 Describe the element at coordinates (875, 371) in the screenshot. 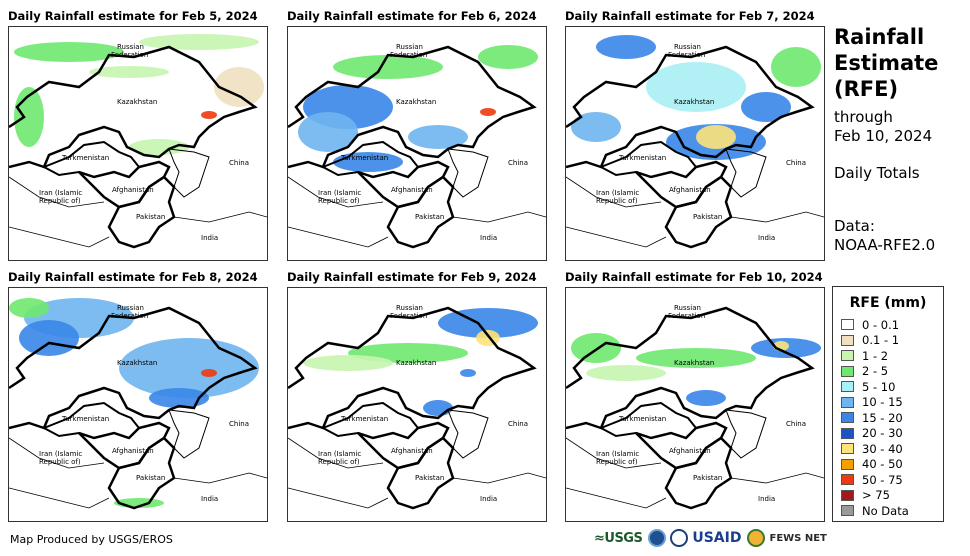

I see `legend-label: 2 - 5` at that location.